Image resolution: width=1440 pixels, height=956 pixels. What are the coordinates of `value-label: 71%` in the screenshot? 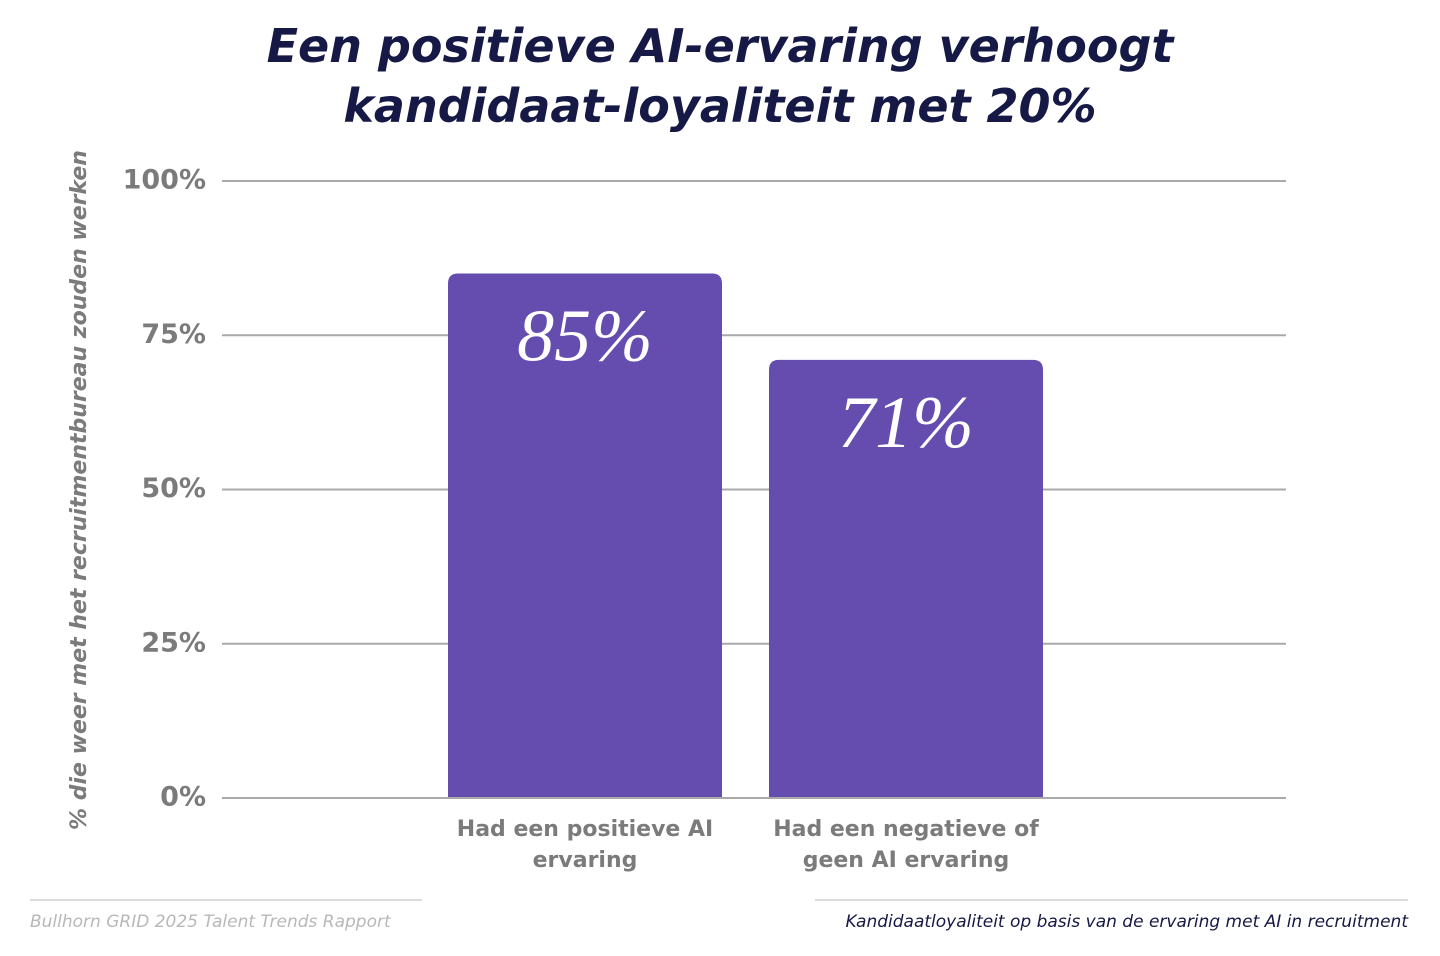 It's located at (906, 423).